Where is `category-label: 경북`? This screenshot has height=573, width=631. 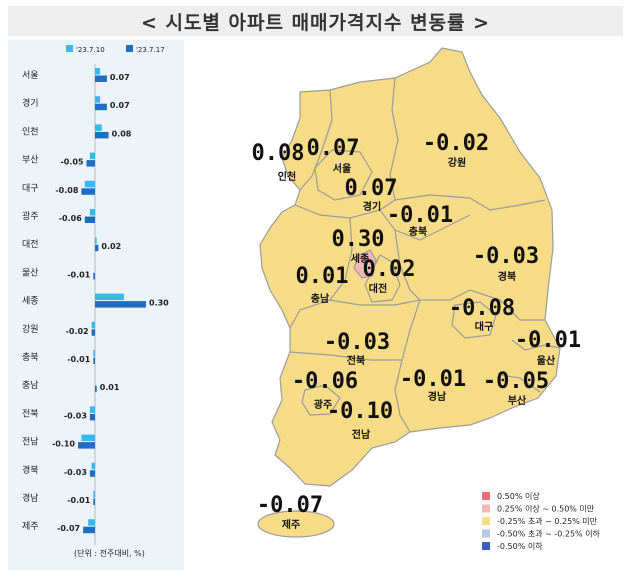 category-label: 경북 is located at coordinates (30, 470).